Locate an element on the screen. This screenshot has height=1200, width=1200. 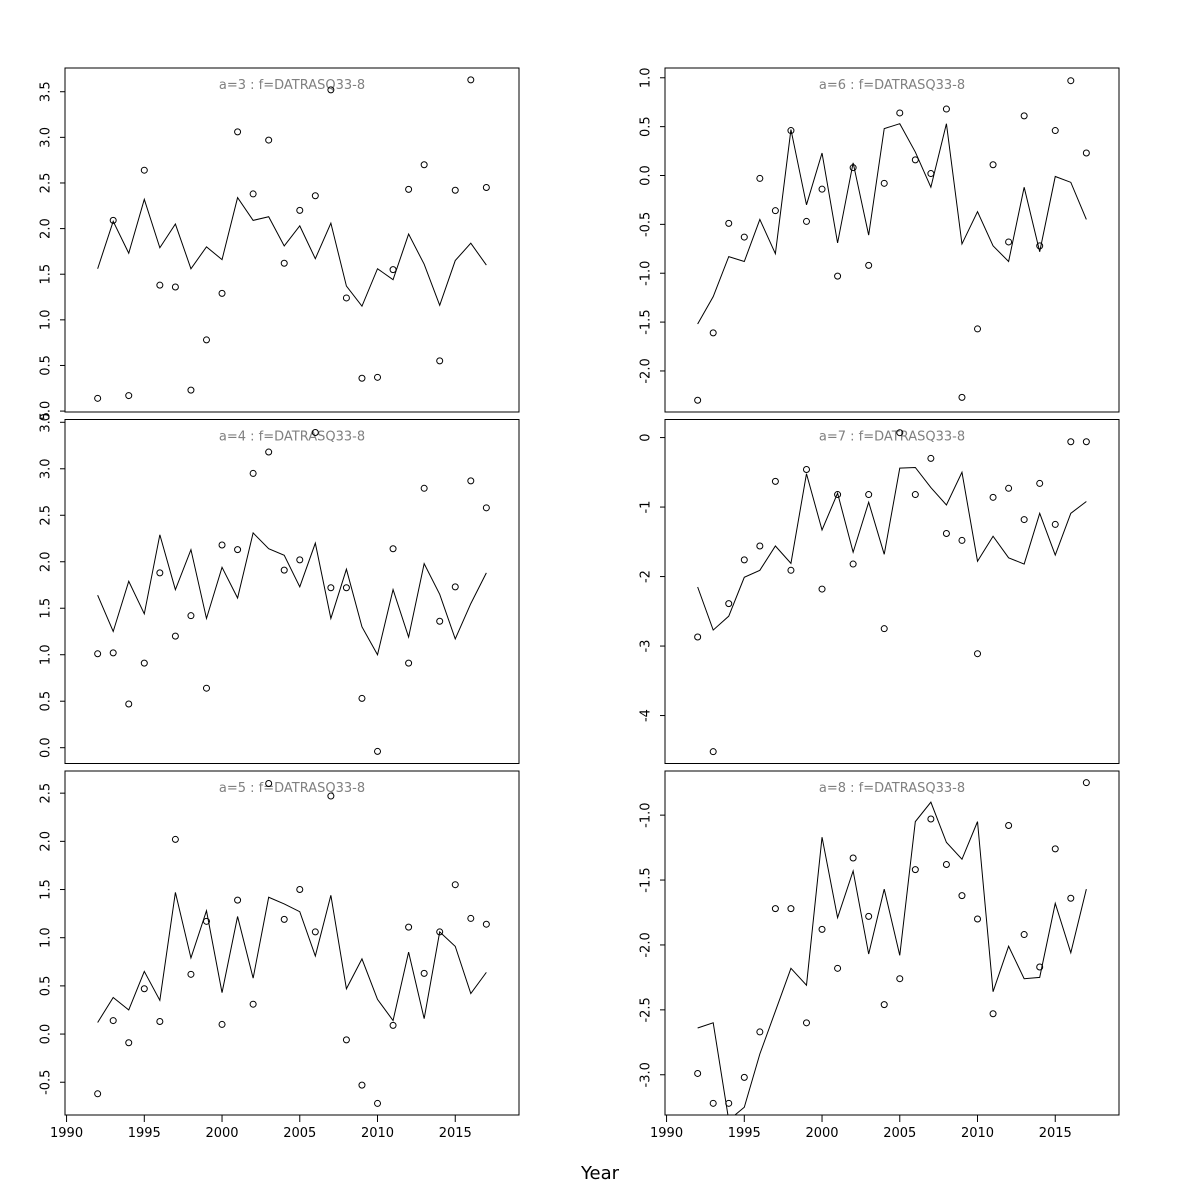
y-tick-label: -3 is located at coordinates (646, 646).